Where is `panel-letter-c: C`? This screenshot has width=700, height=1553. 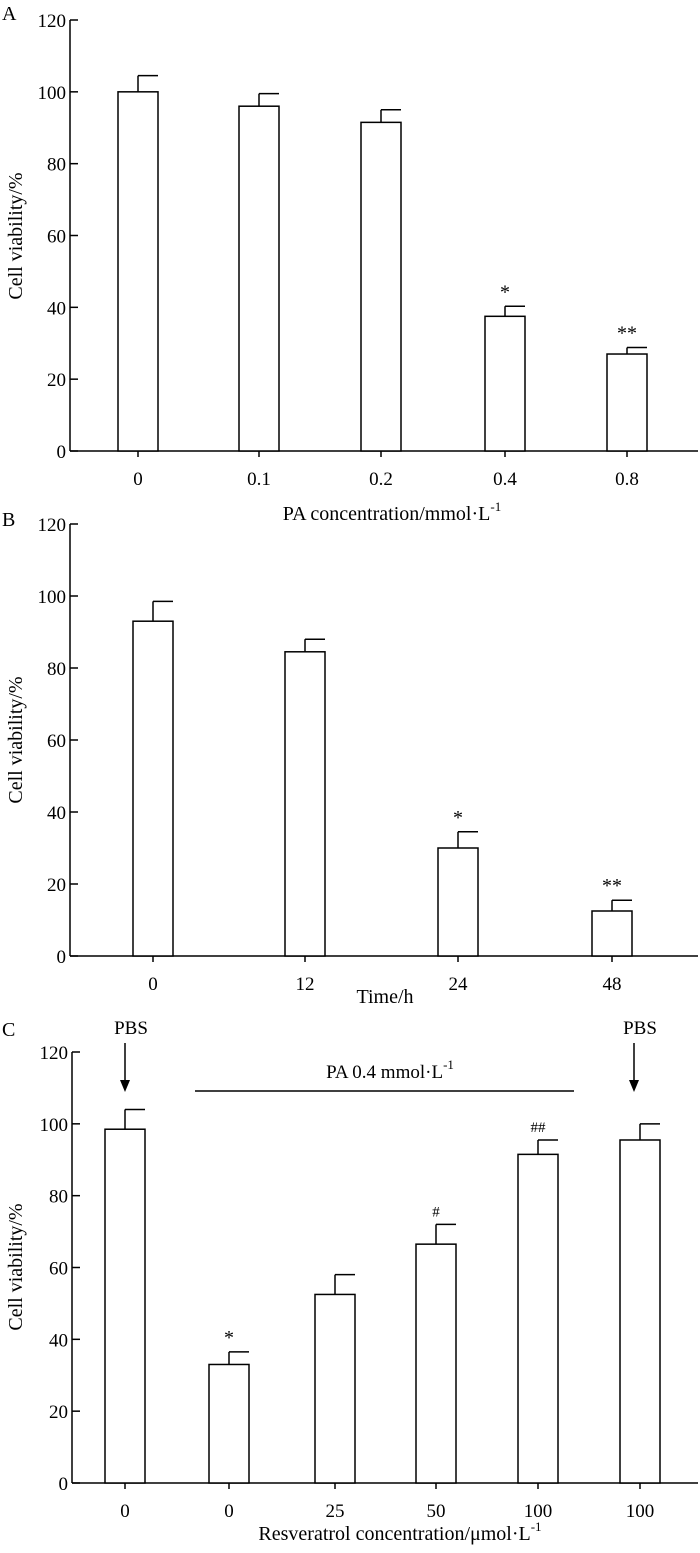
panel-letter-c: C is located at coordinates (8, 1030).